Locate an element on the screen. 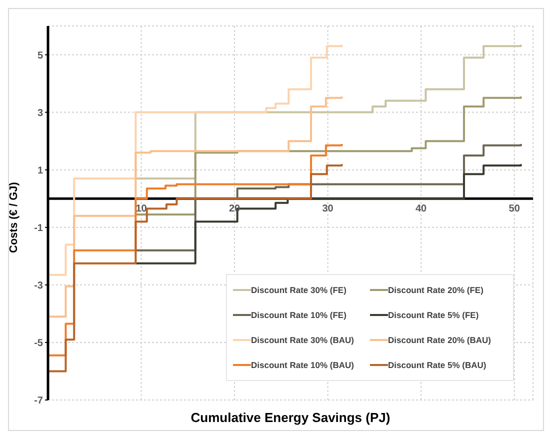 This screenshot has width=550, height=437. legend-label: Discount Rate 20% (BAU) is located at coordinates (439, 340).